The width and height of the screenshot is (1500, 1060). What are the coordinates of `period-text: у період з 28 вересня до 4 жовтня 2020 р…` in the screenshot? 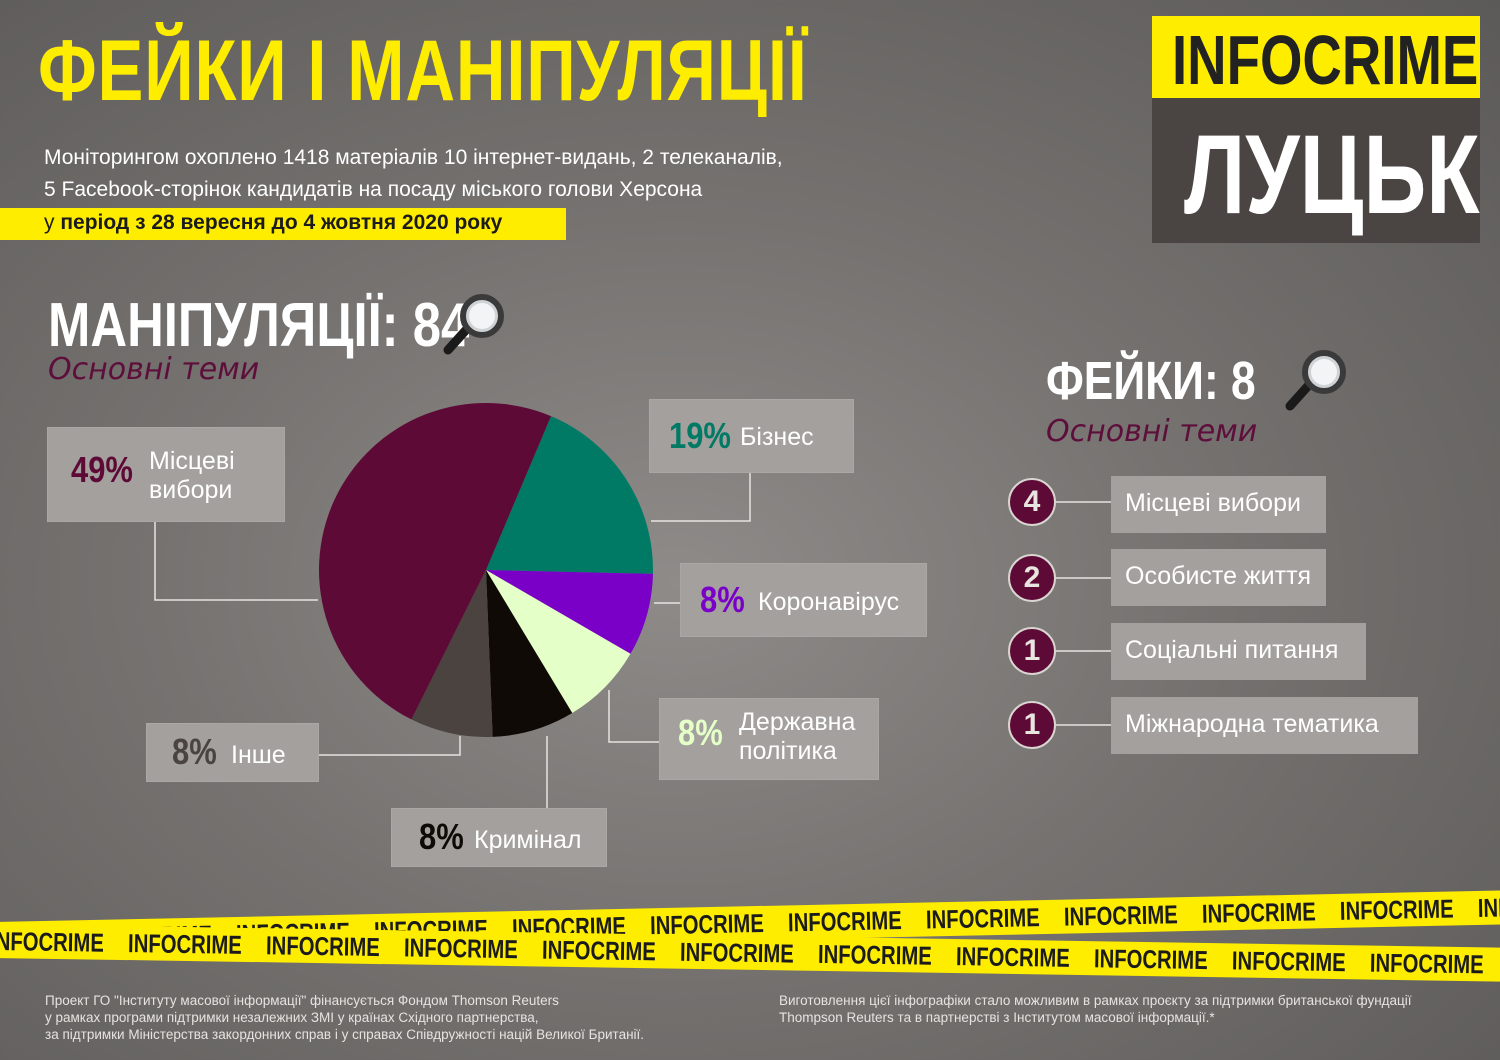 It's located at (273, 223).